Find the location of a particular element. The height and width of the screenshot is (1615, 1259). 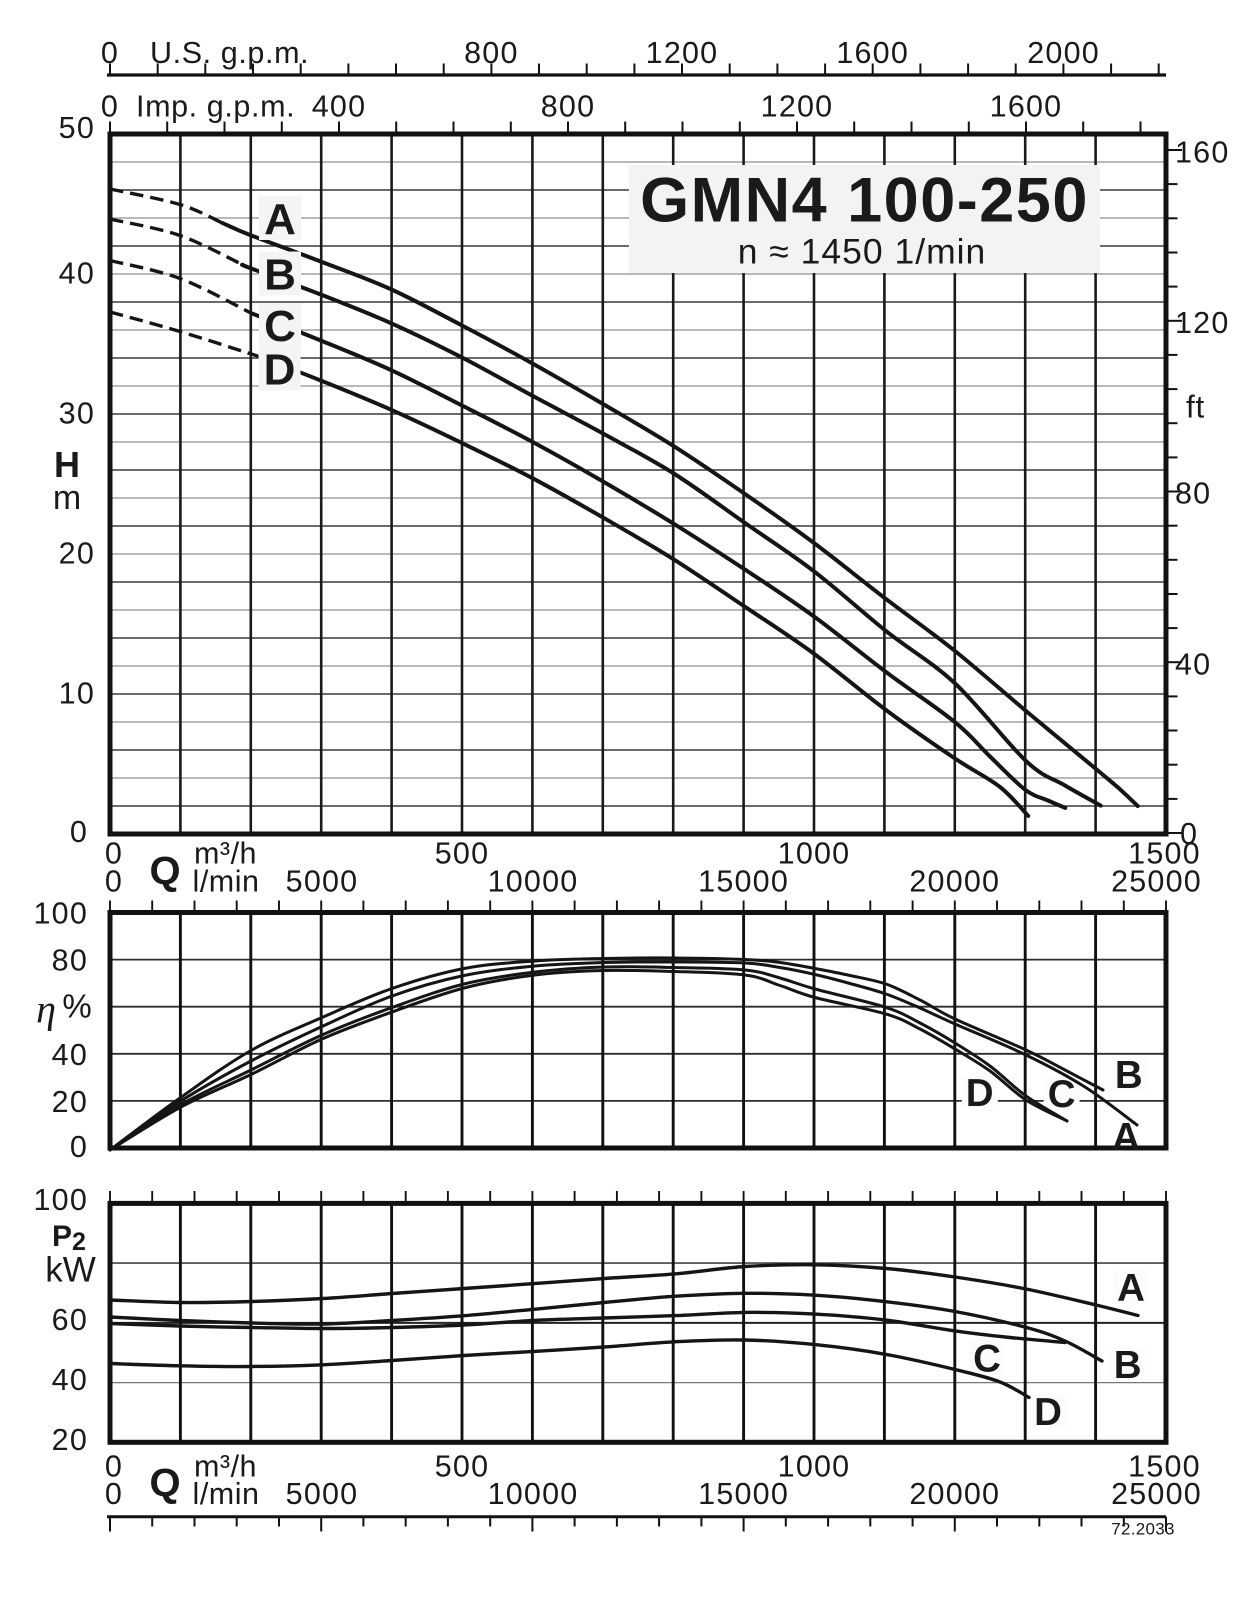

svg-text: Imp. g.p.m. is located at coordinates (215, 106).